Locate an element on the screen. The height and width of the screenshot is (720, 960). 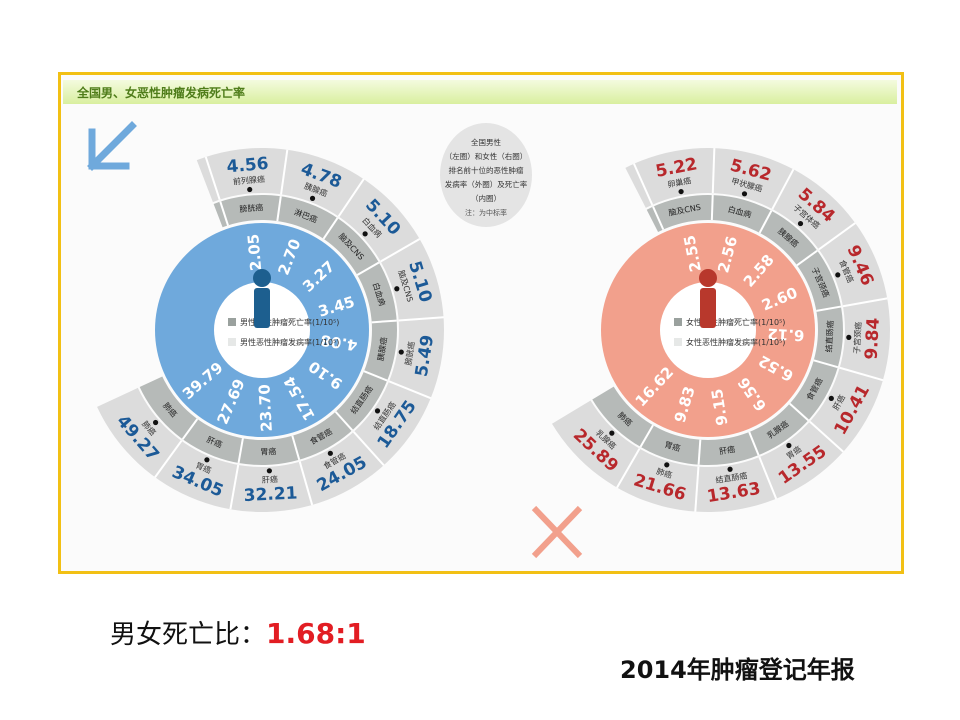
incidence-value: 9.84 is located at coordinates (873, 338).